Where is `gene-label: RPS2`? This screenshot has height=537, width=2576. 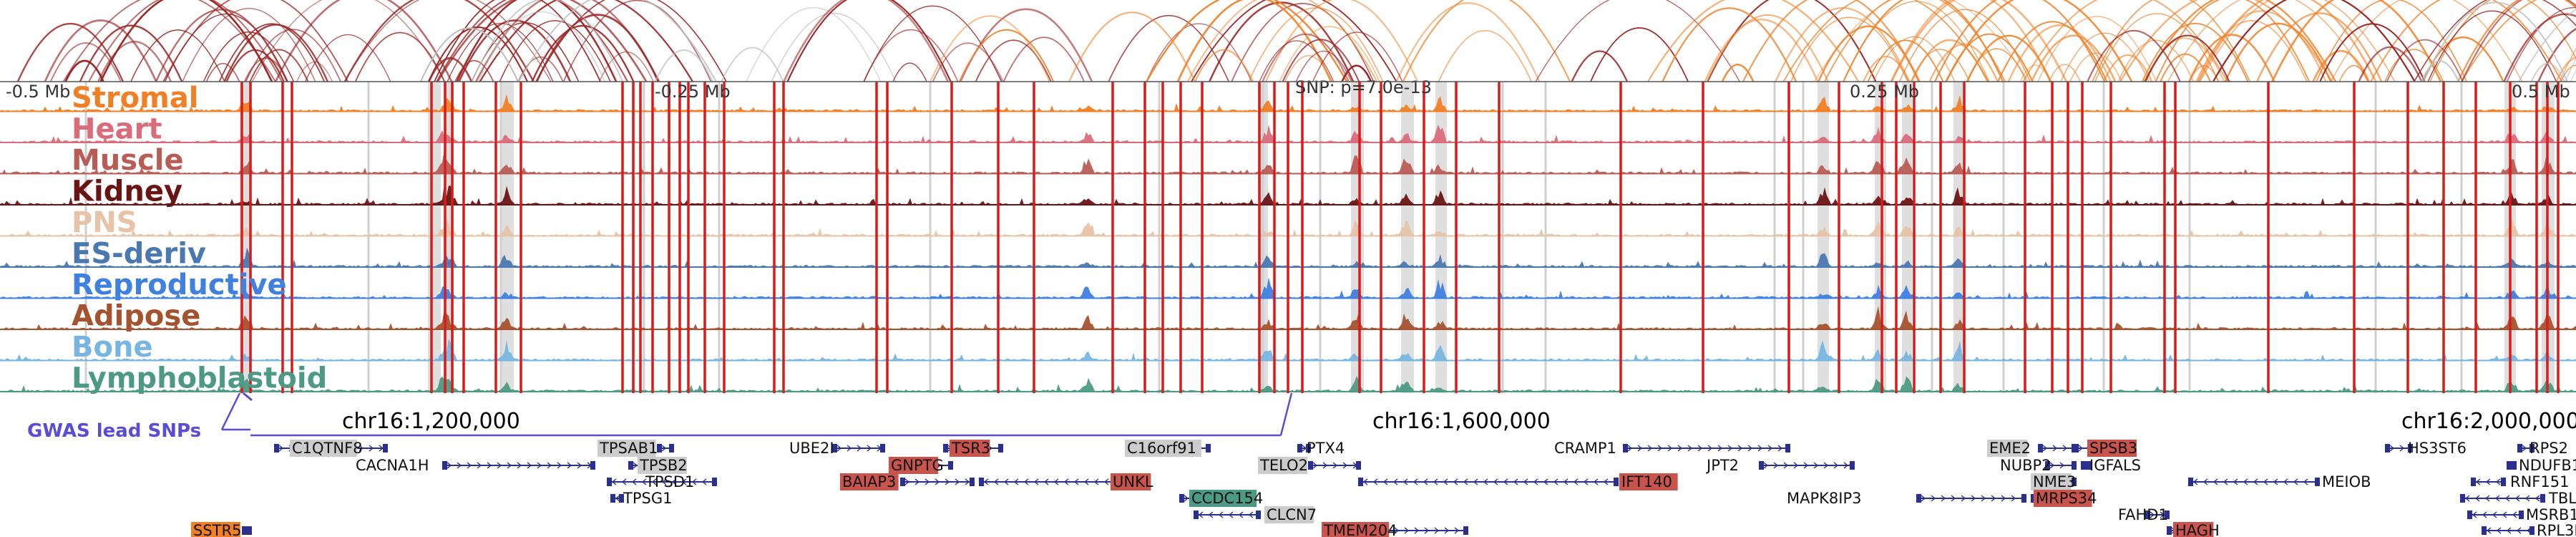
gene-label: RPS2 is located at coordinates (2548, 448).